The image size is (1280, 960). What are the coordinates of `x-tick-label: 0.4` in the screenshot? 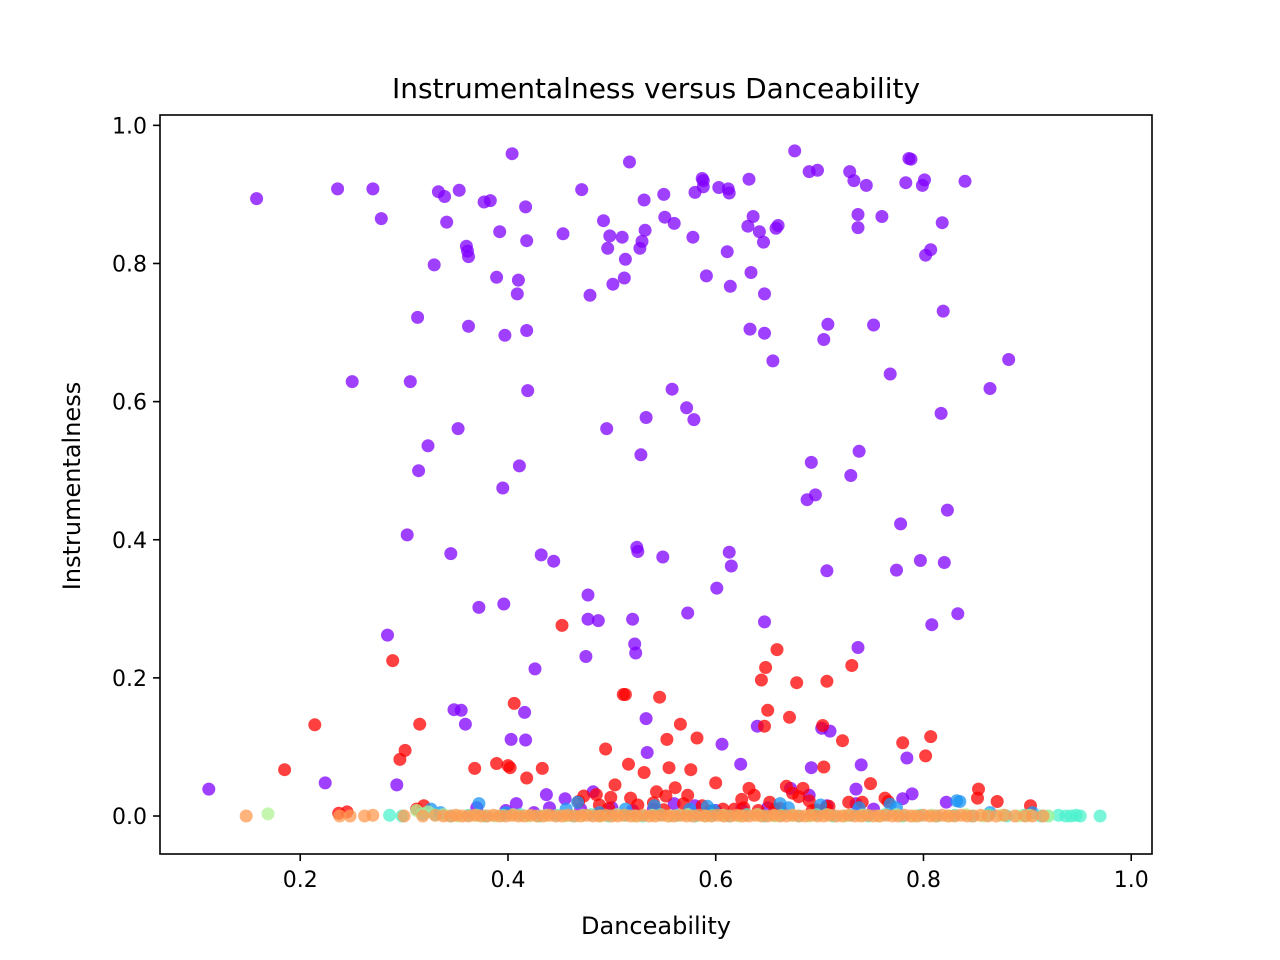 It's located at (507, 880).